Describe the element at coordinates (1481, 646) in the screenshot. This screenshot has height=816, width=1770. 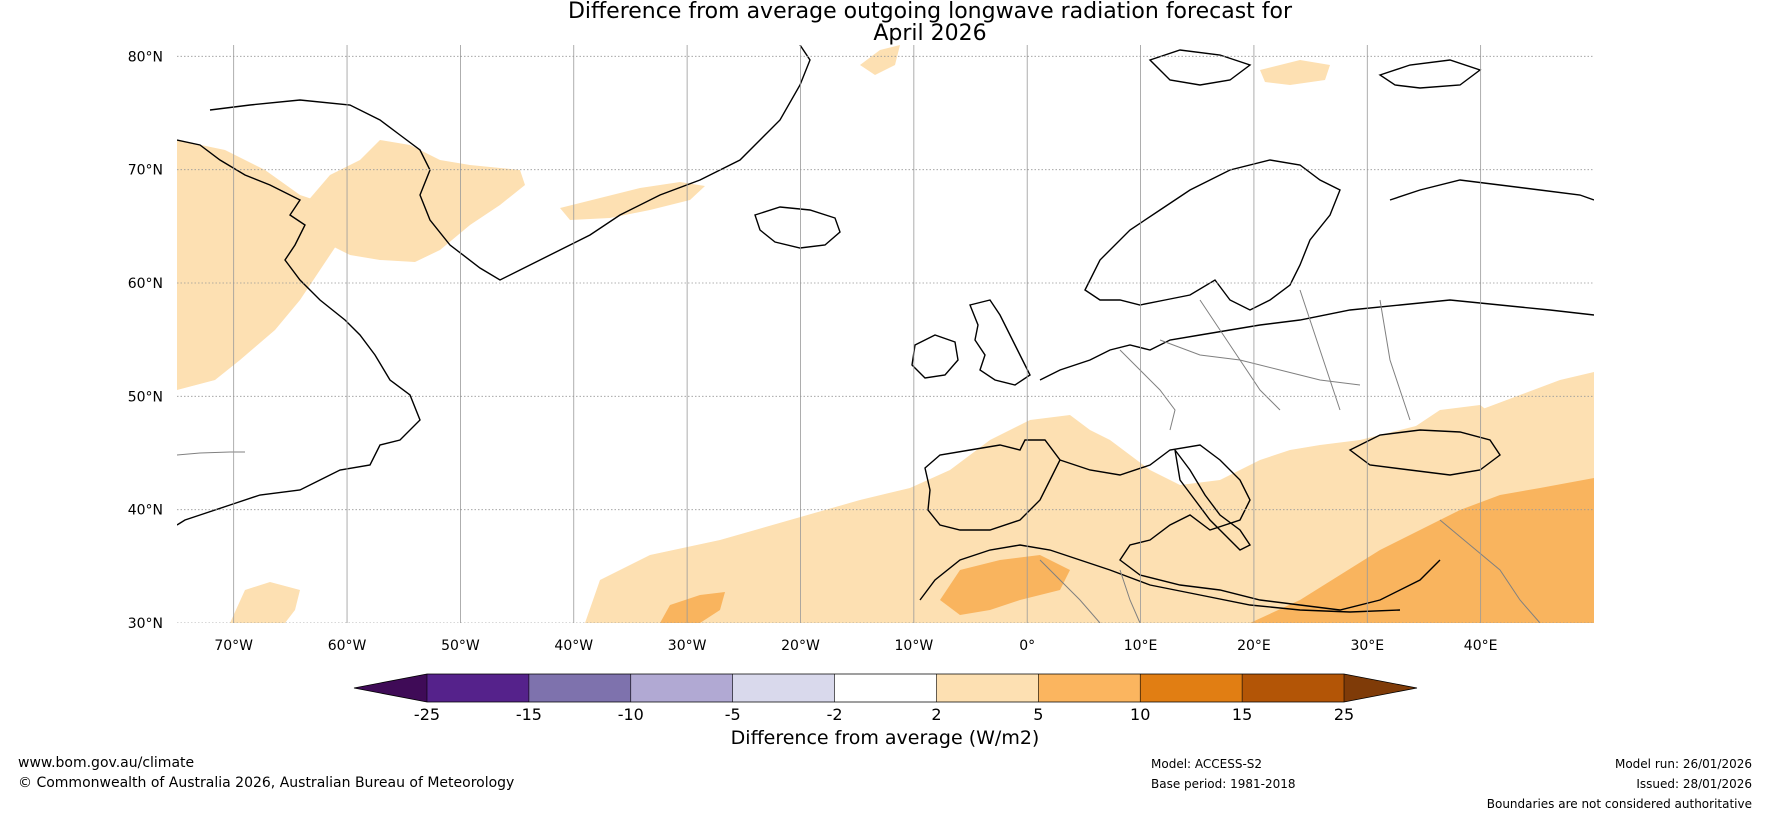
I see `longitude-label: 40°E` at that location.